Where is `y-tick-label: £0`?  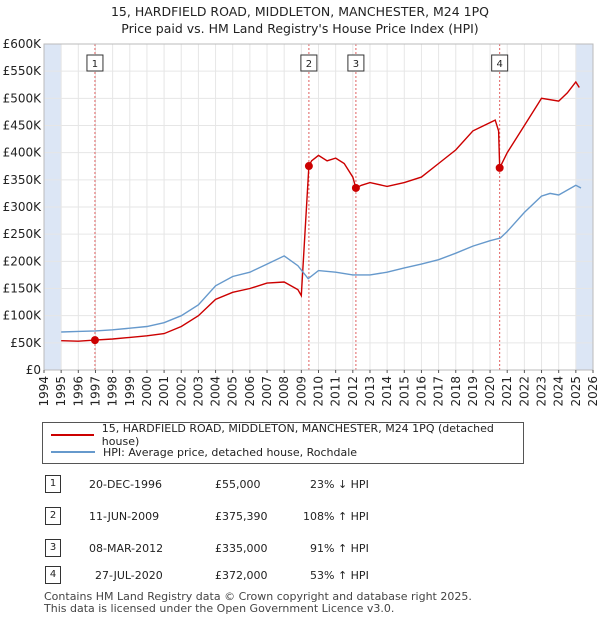 y-tick-label: £0 is located at coordinates (33, 370).